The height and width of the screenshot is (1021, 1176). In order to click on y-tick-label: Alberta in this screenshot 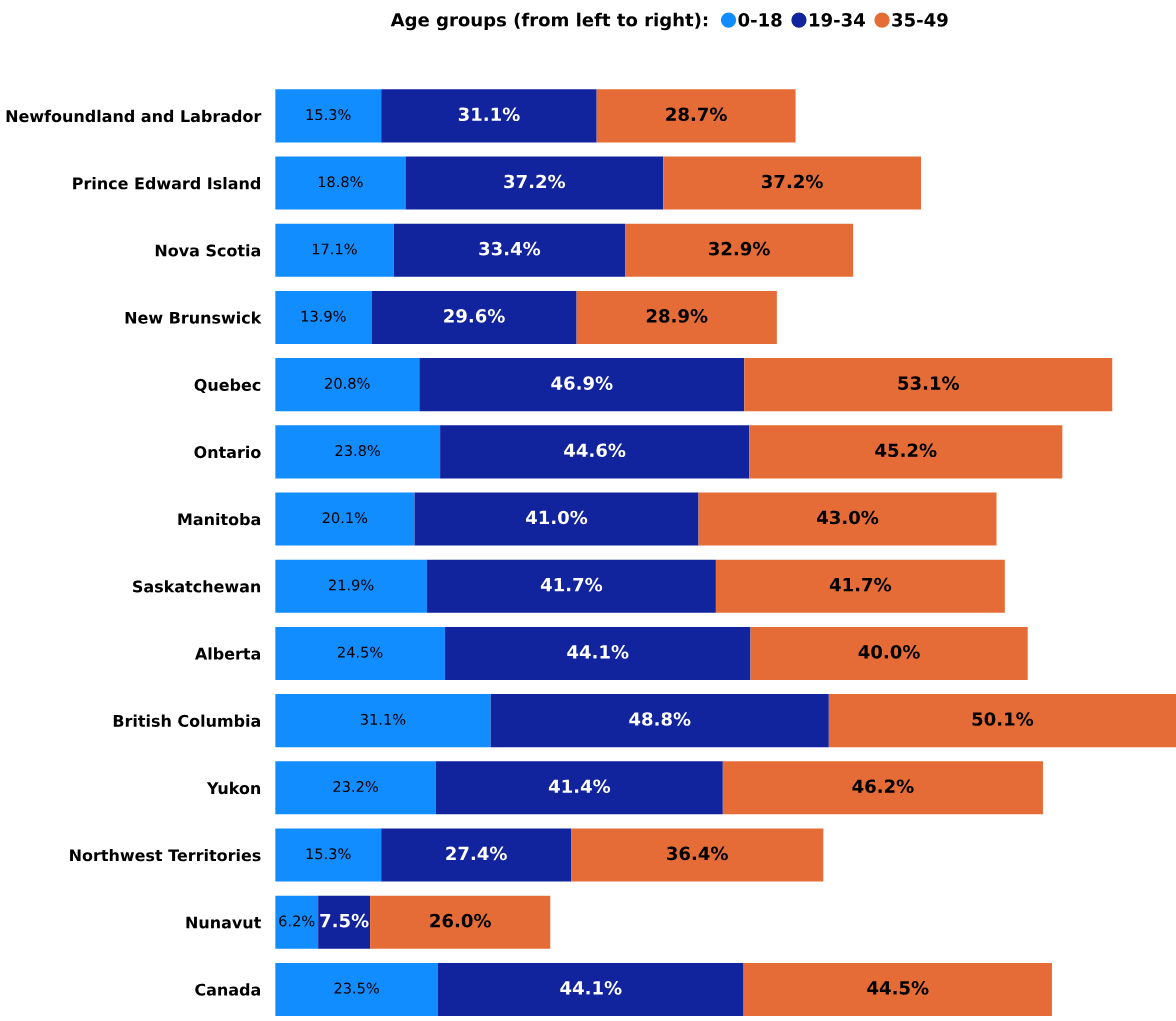, I will do `click(227, 653)`.